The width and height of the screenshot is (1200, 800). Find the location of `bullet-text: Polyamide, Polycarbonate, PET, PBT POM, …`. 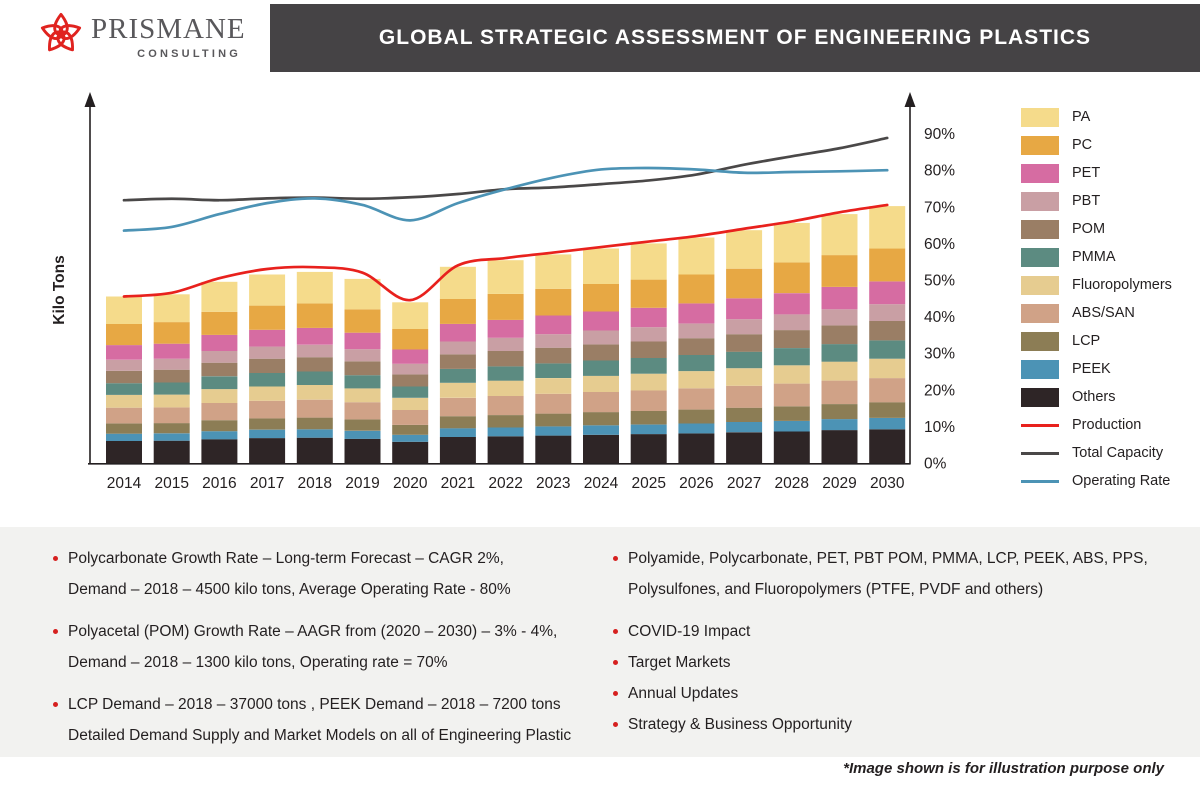

bullet-text: Polyamide, Polycarbonate, PET, PBT POM, … is located at coordinates (888, 558).